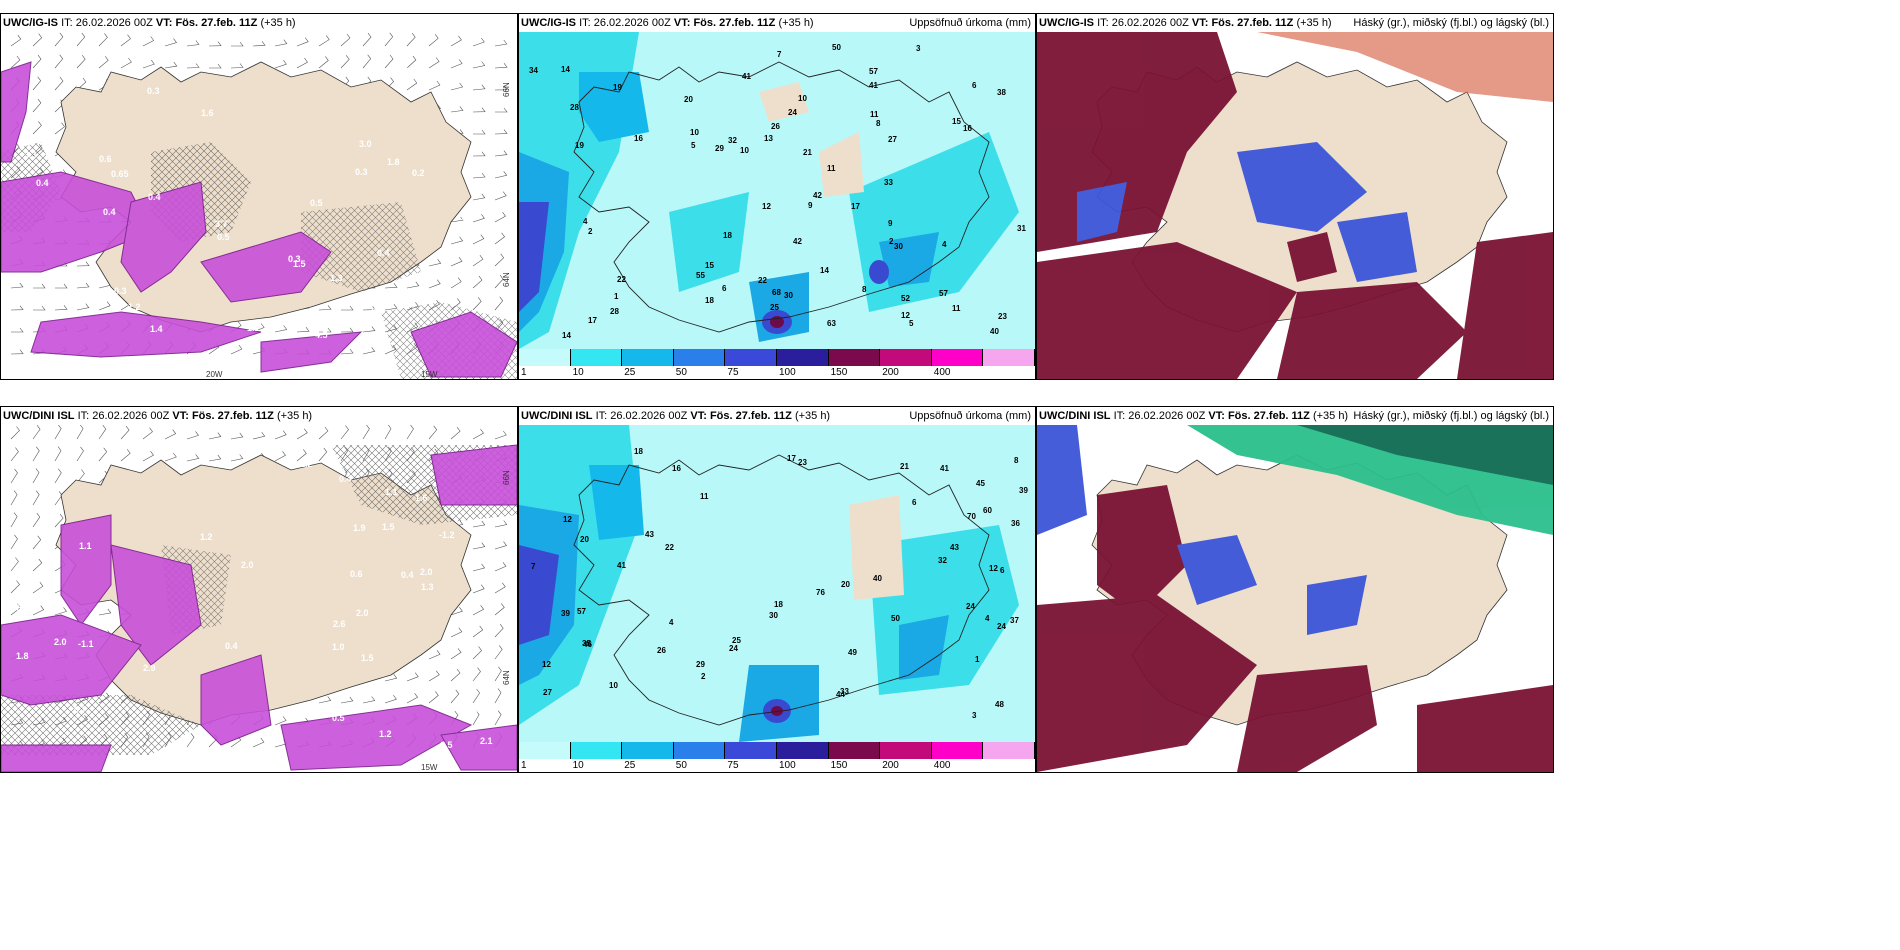  Describe the element at coordinates (621, 565) in the screenshot. I see `value-label: 41` at that location.